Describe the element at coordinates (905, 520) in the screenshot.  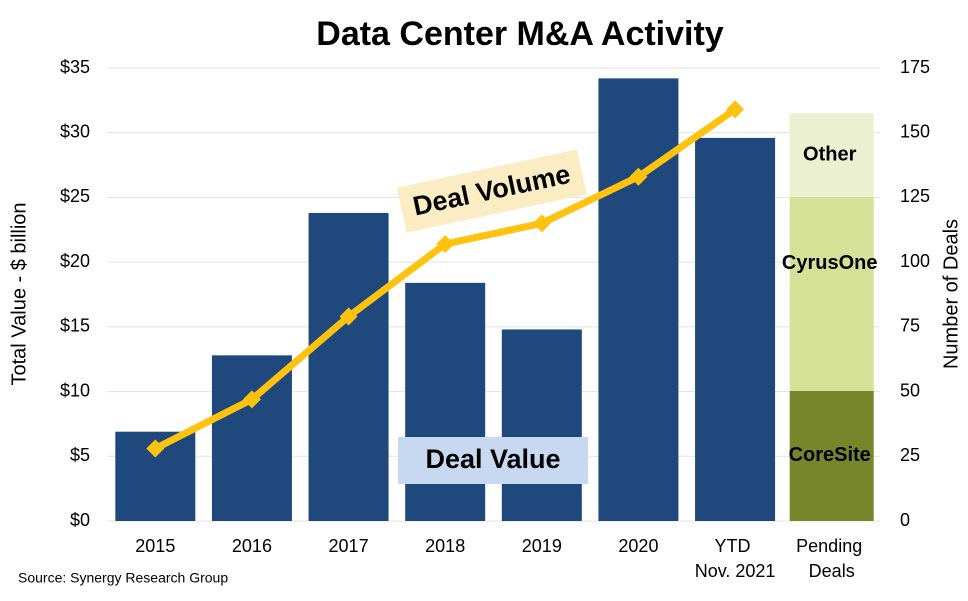
I see `y2-tick-label: 0` at that location.